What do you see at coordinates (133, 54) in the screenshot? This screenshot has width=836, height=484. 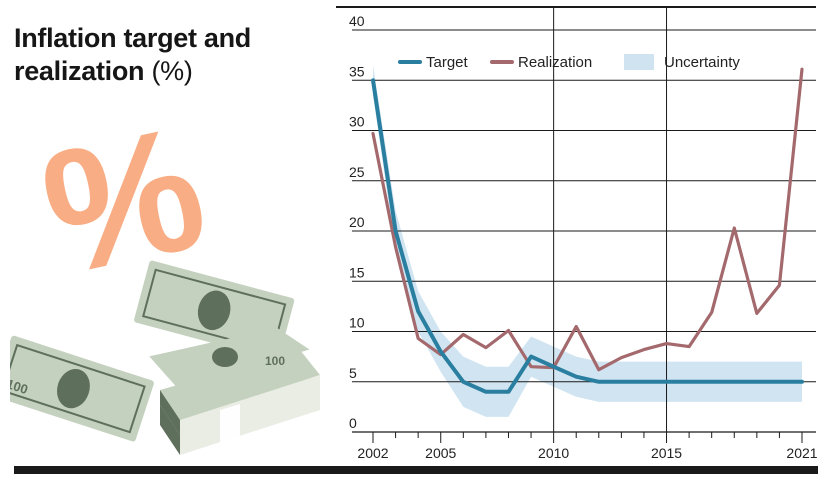 I see `chart-title-text: Inflation target and realization` at bounding box center [133, 54].